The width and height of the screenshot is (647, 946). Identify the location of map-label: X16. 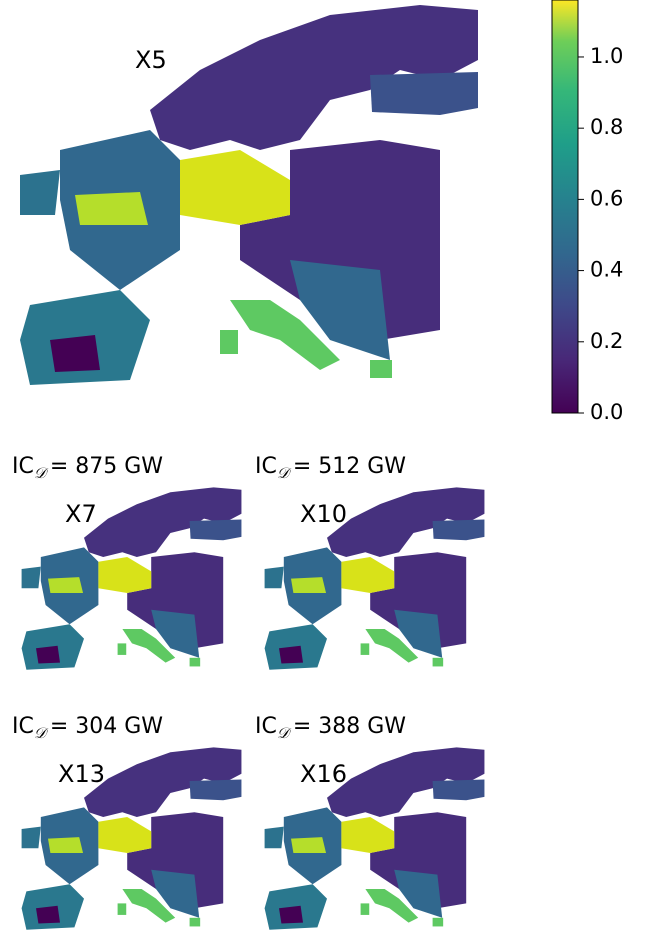
(323, 774).